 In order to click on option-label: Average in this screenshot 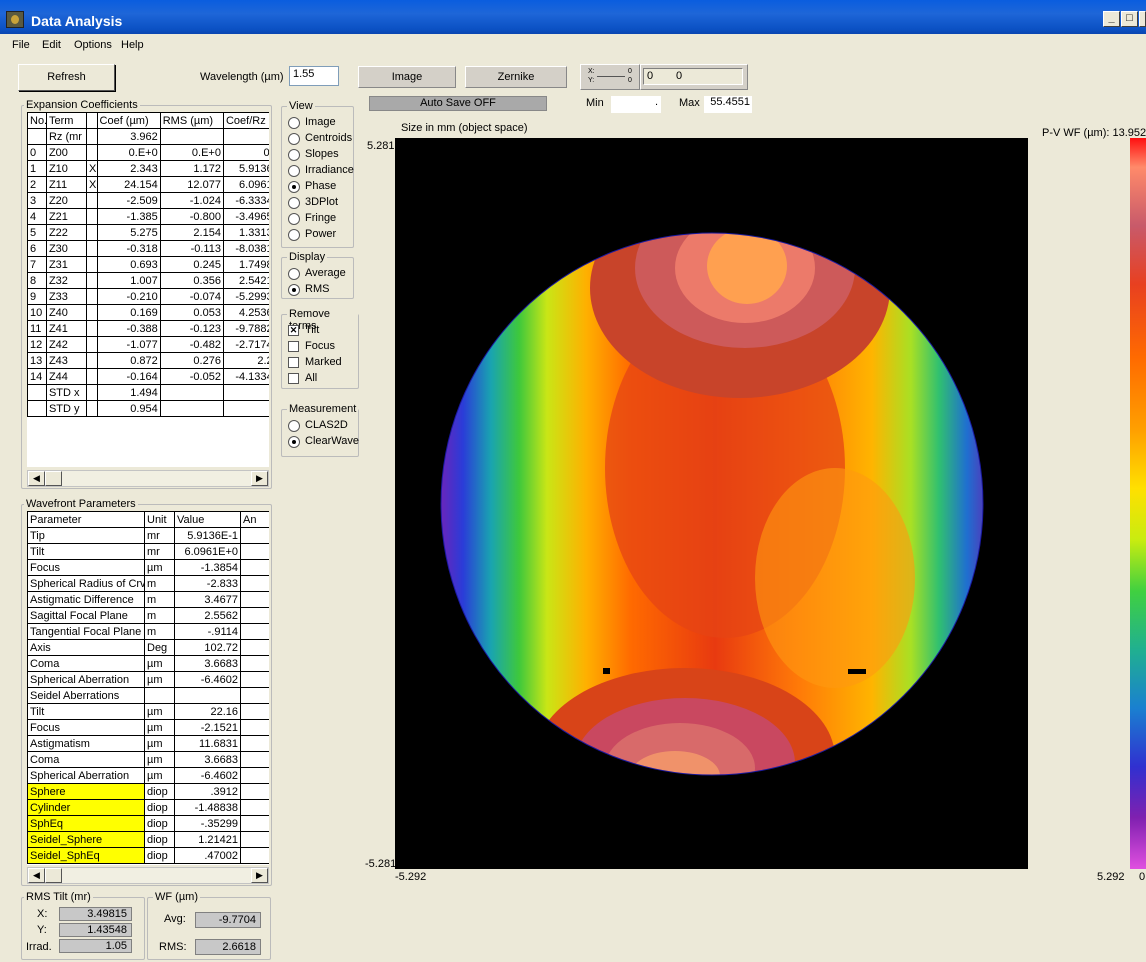, I will do `click(325, 273)`.